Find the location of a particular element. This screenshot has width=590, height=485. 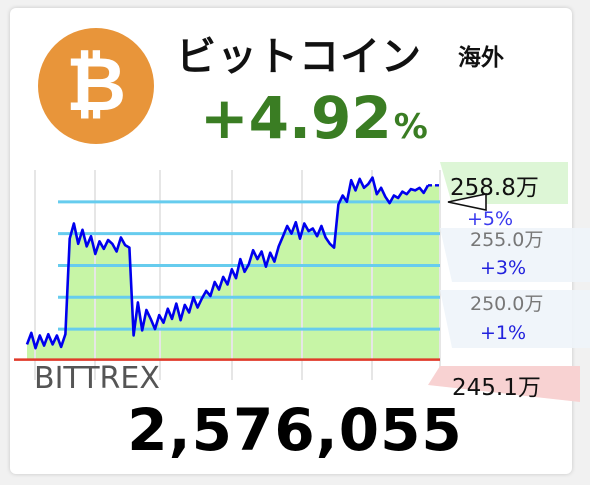

level1-tag is located at coordinates (515, 319).